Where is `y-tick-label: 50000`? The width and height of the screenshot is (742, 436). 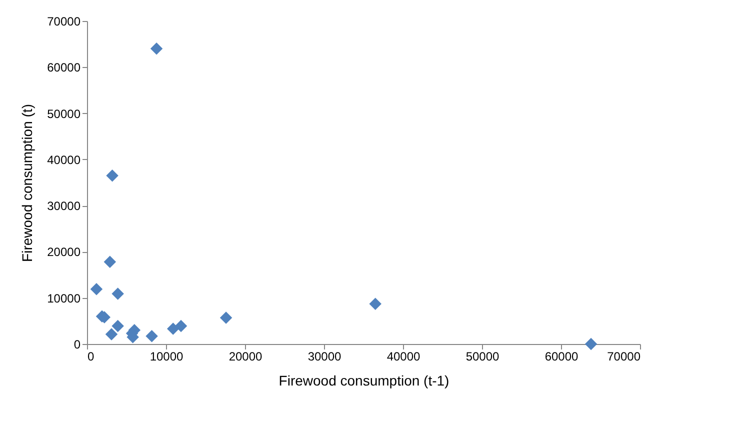
y-tick-label: 50000 is located at coordinates (64, 113).